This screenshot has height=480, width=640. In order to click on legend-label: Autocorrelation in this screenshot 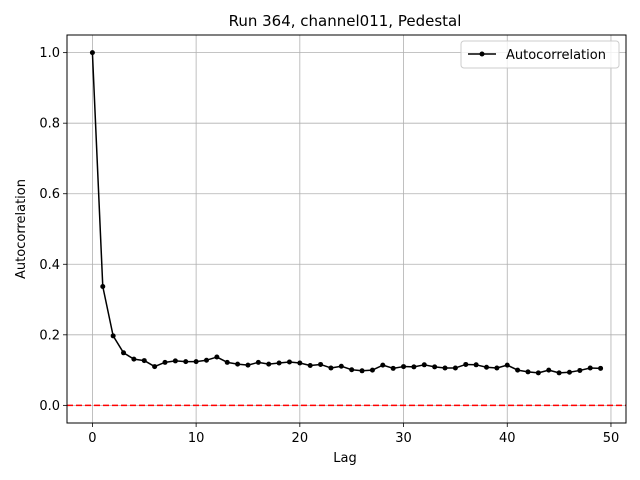, I will do `click(556, 55)`.